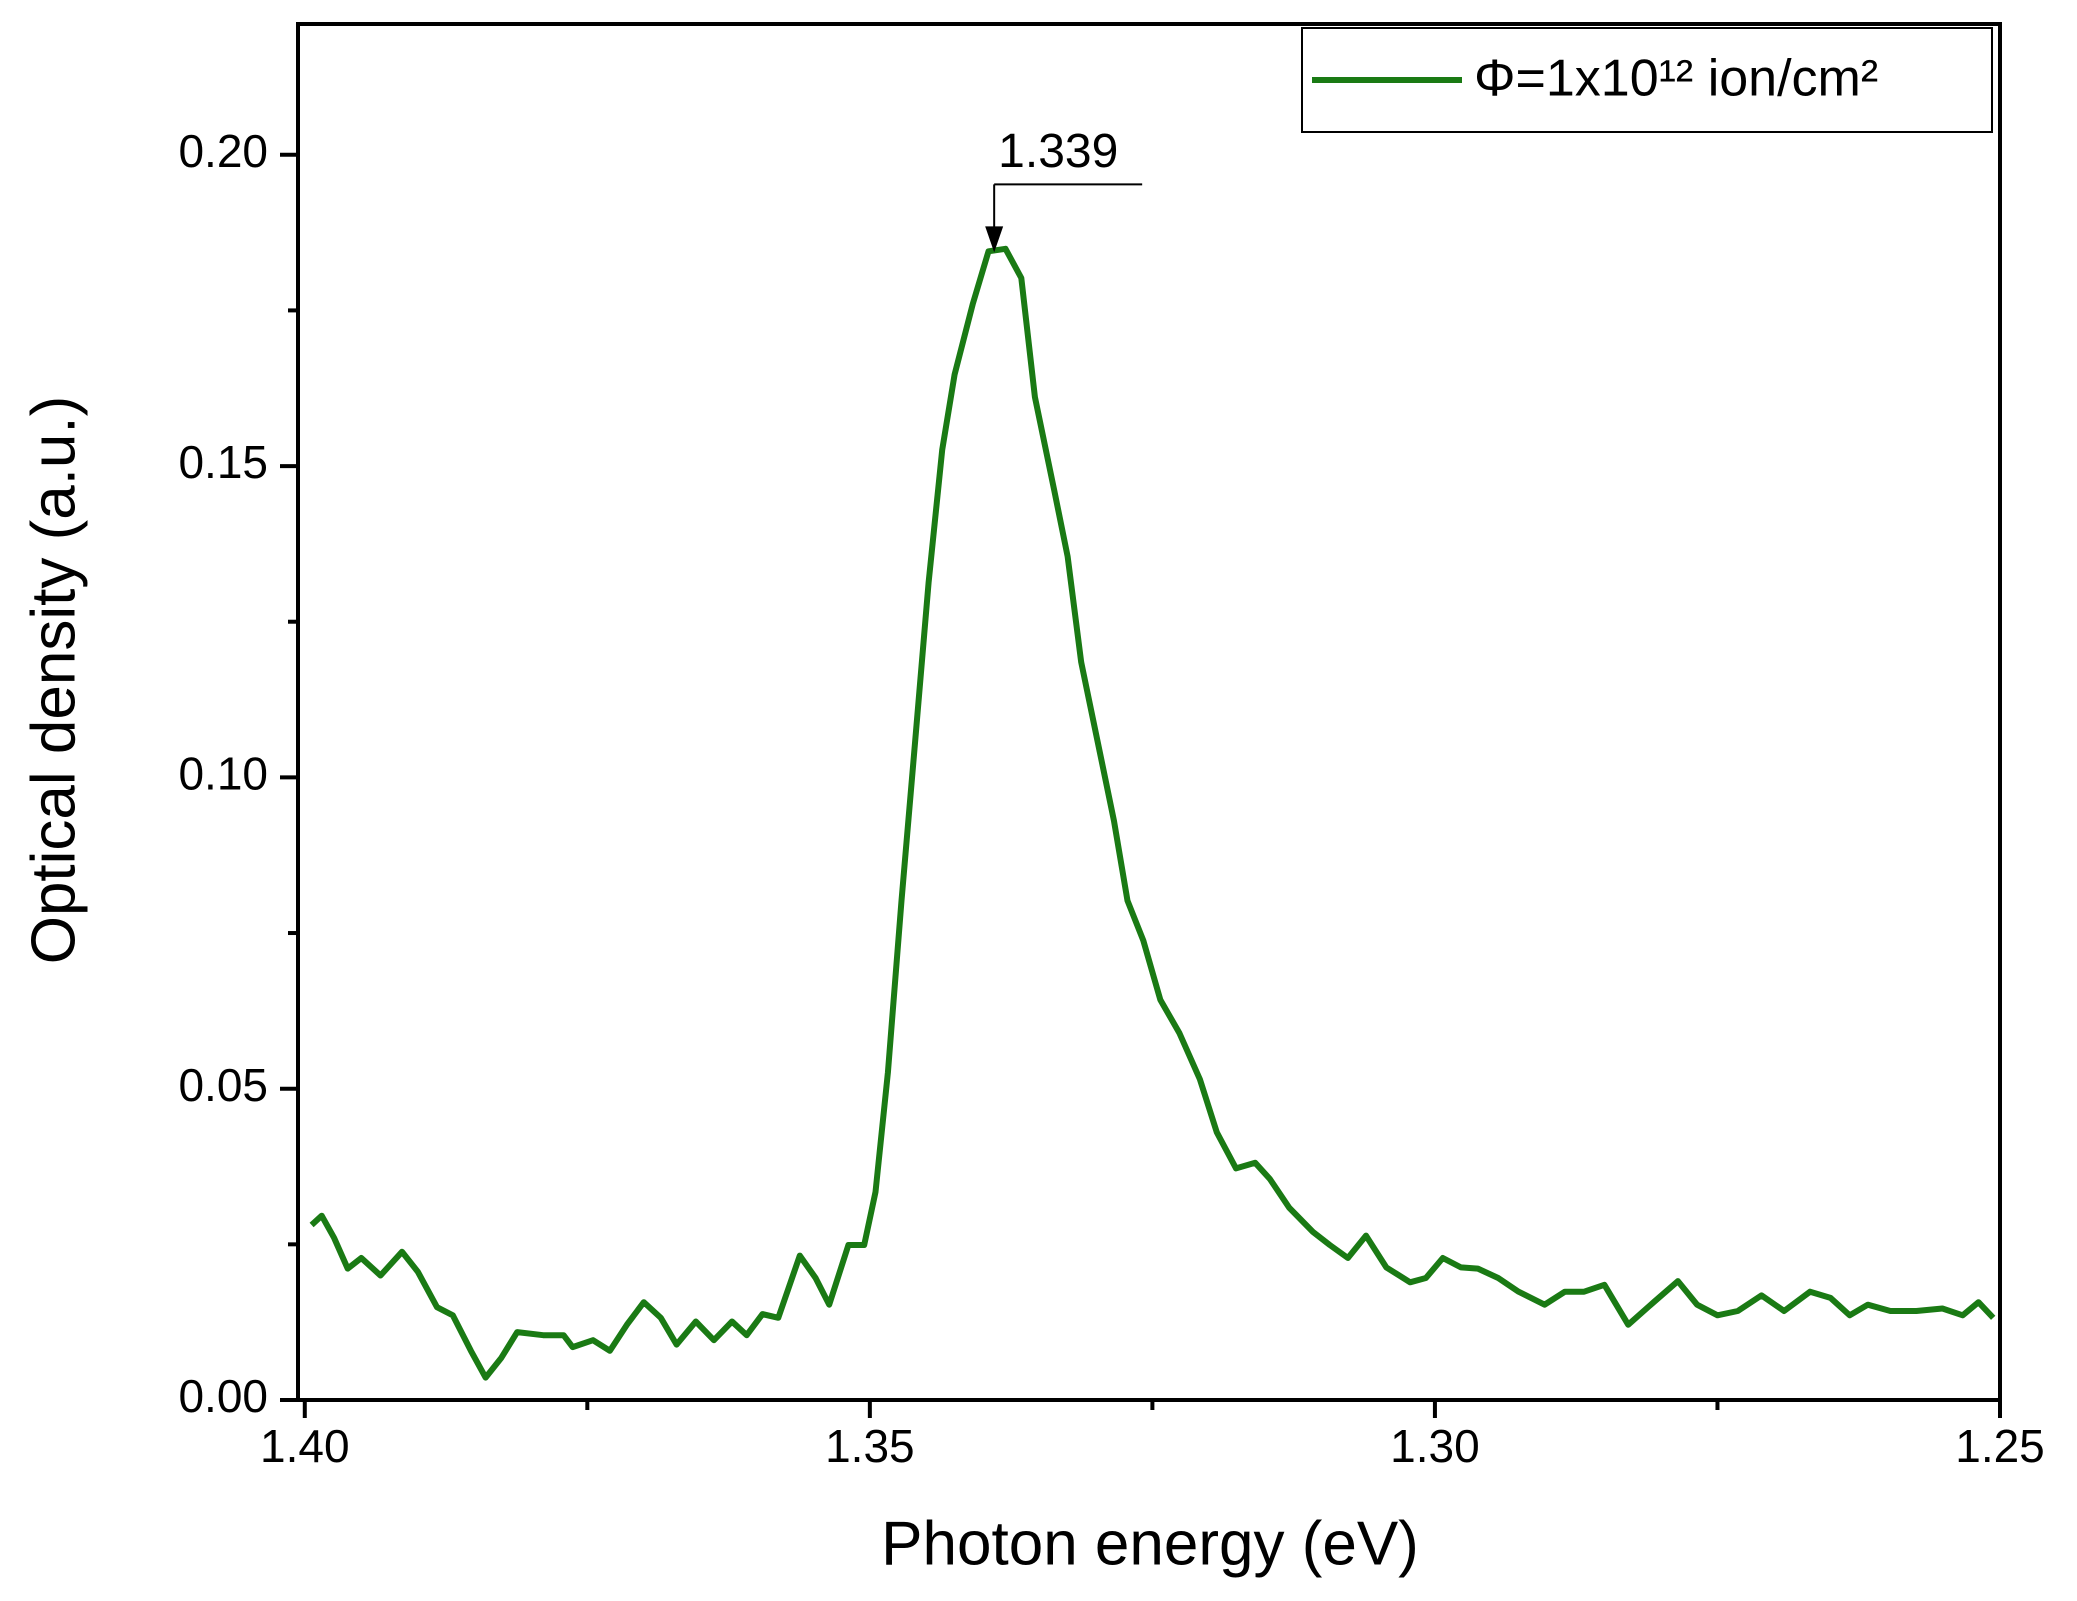  Describe the element at coordinates (223, 462) in the screenshot. I see `y-tick-label: 0.15` at that location.